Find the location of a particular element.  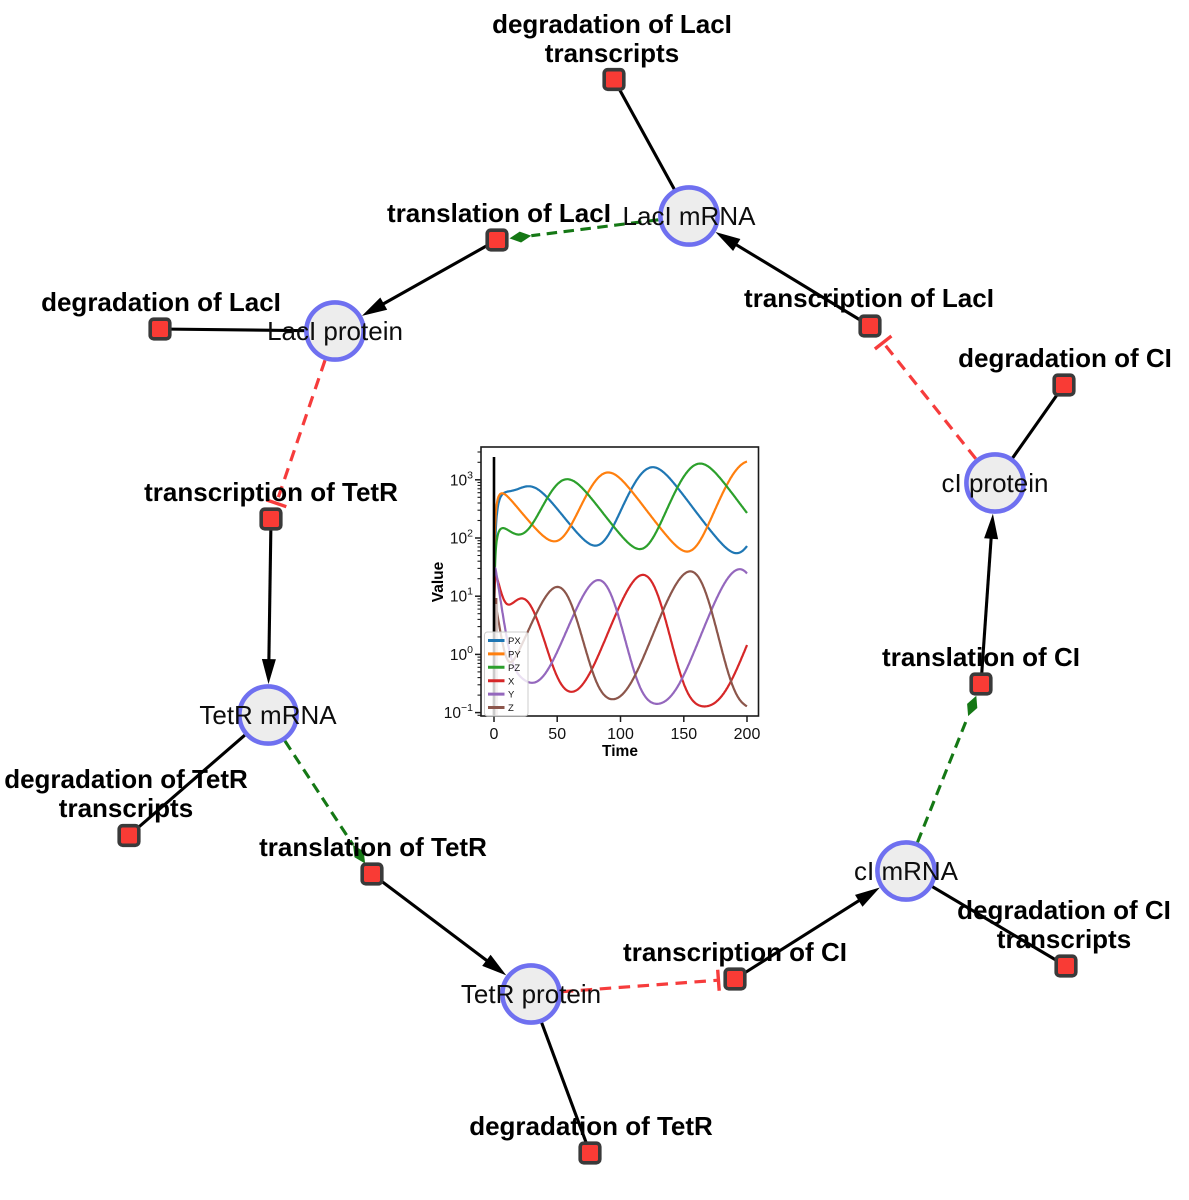

svg-text: transcription of CI is located at coordinates (735, 952).